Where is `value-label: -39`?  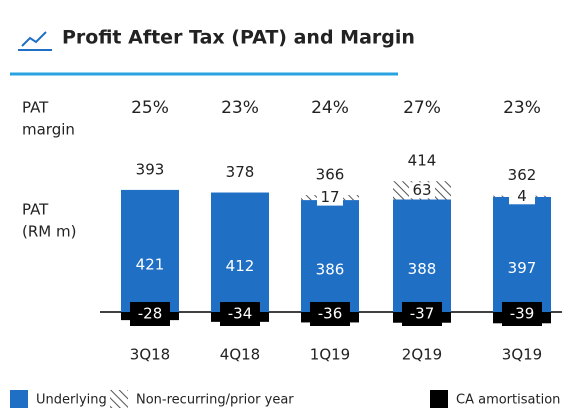
value-label: -39 is located at coordinates (522, 314).